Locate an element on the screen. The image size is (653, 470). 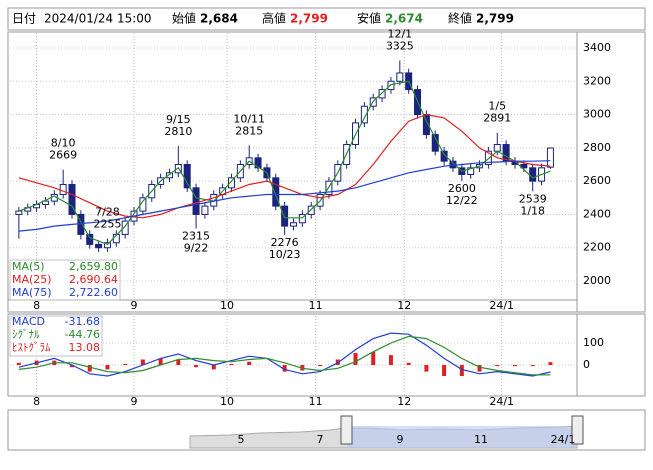
legend-value: 2,690.64 is located at coordinates (93, 279).